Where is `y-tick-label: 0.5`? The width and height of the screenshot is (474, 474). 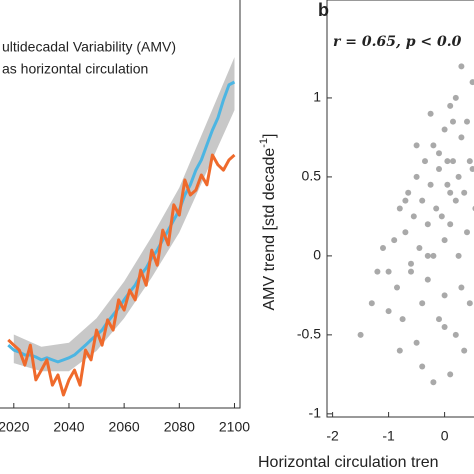
y-tick-label: 0.5 is located at coordinates (312, 176).